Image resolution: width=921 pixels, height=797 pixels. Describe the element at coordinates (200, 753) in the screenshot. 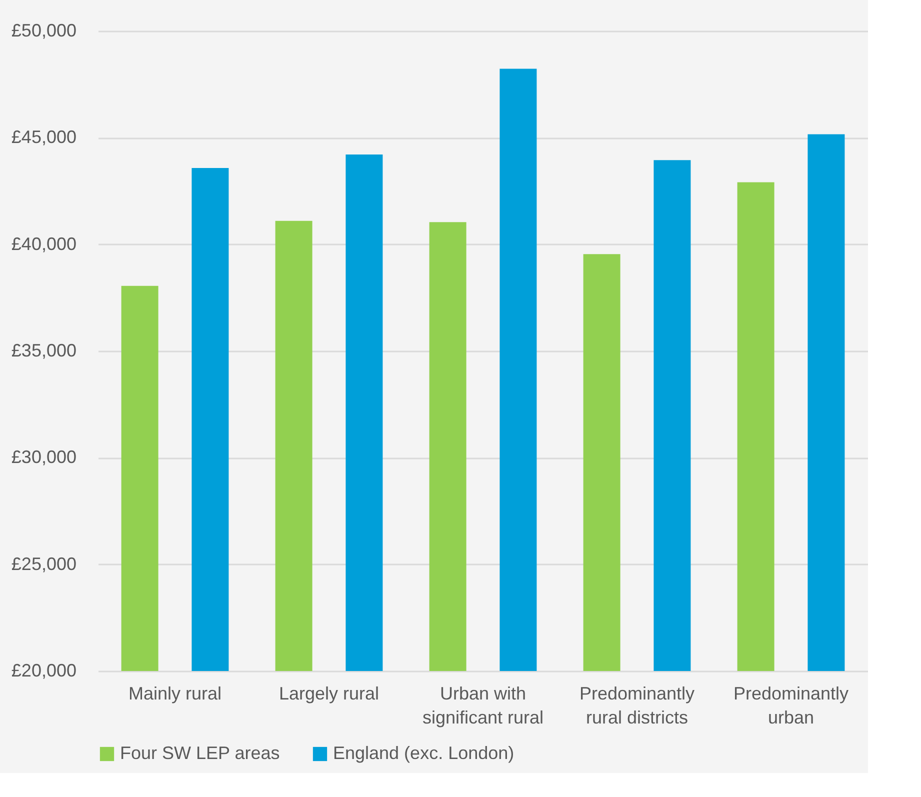

I see `legend-label: Four SW LEP areas` at that location.